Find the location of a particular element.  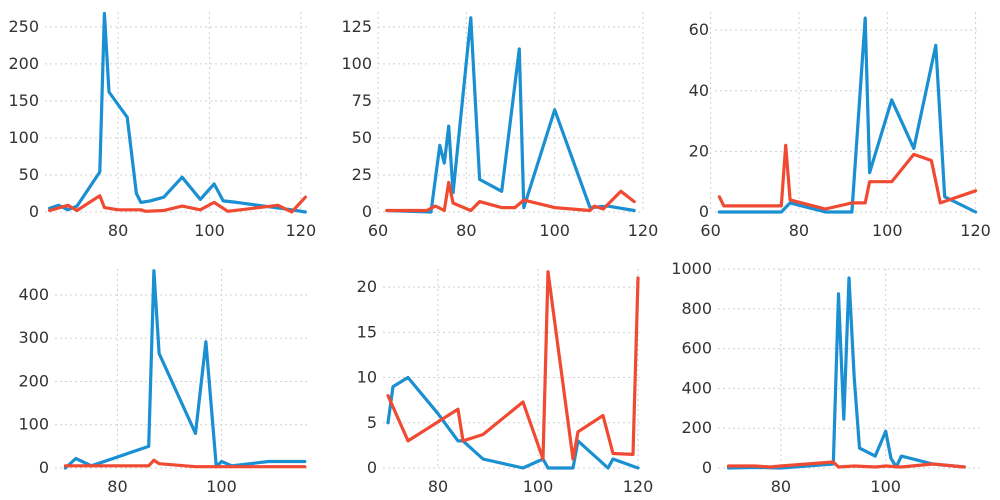

subplot-4: 0 100 200 300 400 80 100 is located at coordinates (164, 382).